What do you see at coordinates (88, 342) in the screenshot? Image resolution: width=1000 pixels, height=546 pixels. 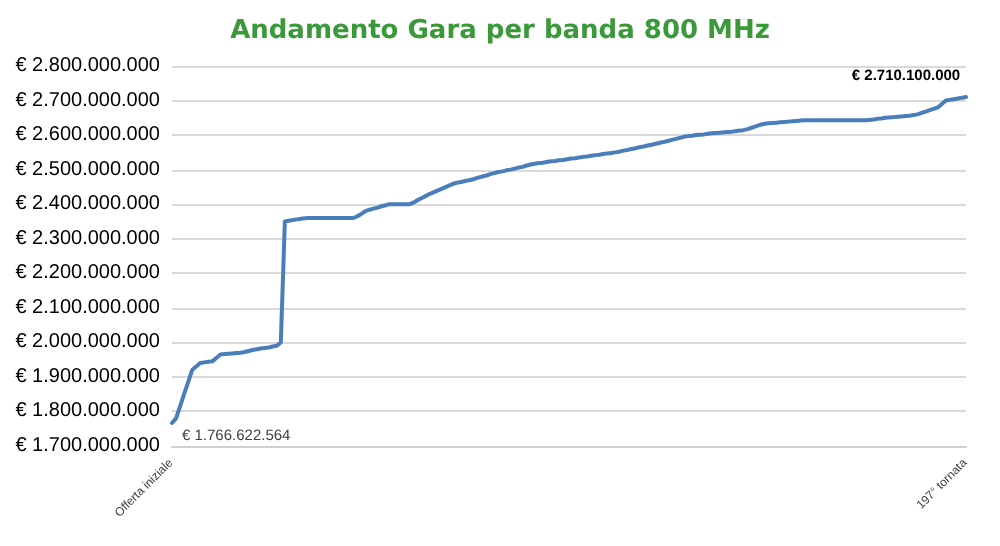 I see `y-tick-label: € 2.000.000.000` at bounding box center [88, 342].